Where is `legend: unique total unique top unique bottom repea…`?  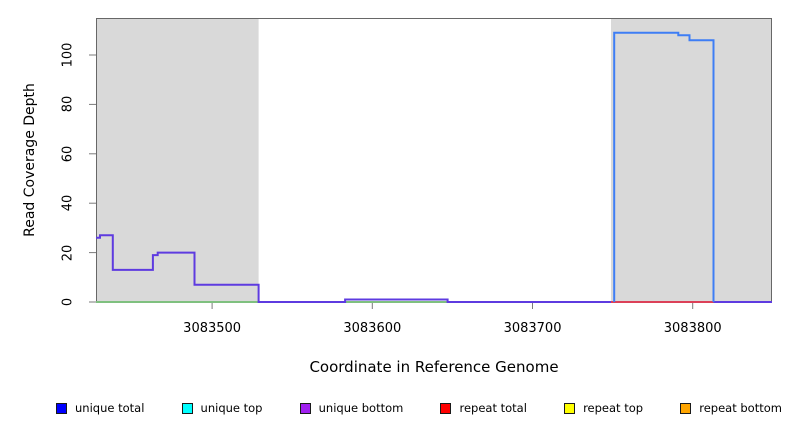 legend: unique total unique top unique bottom repea… is located at coordinates (419, 408).